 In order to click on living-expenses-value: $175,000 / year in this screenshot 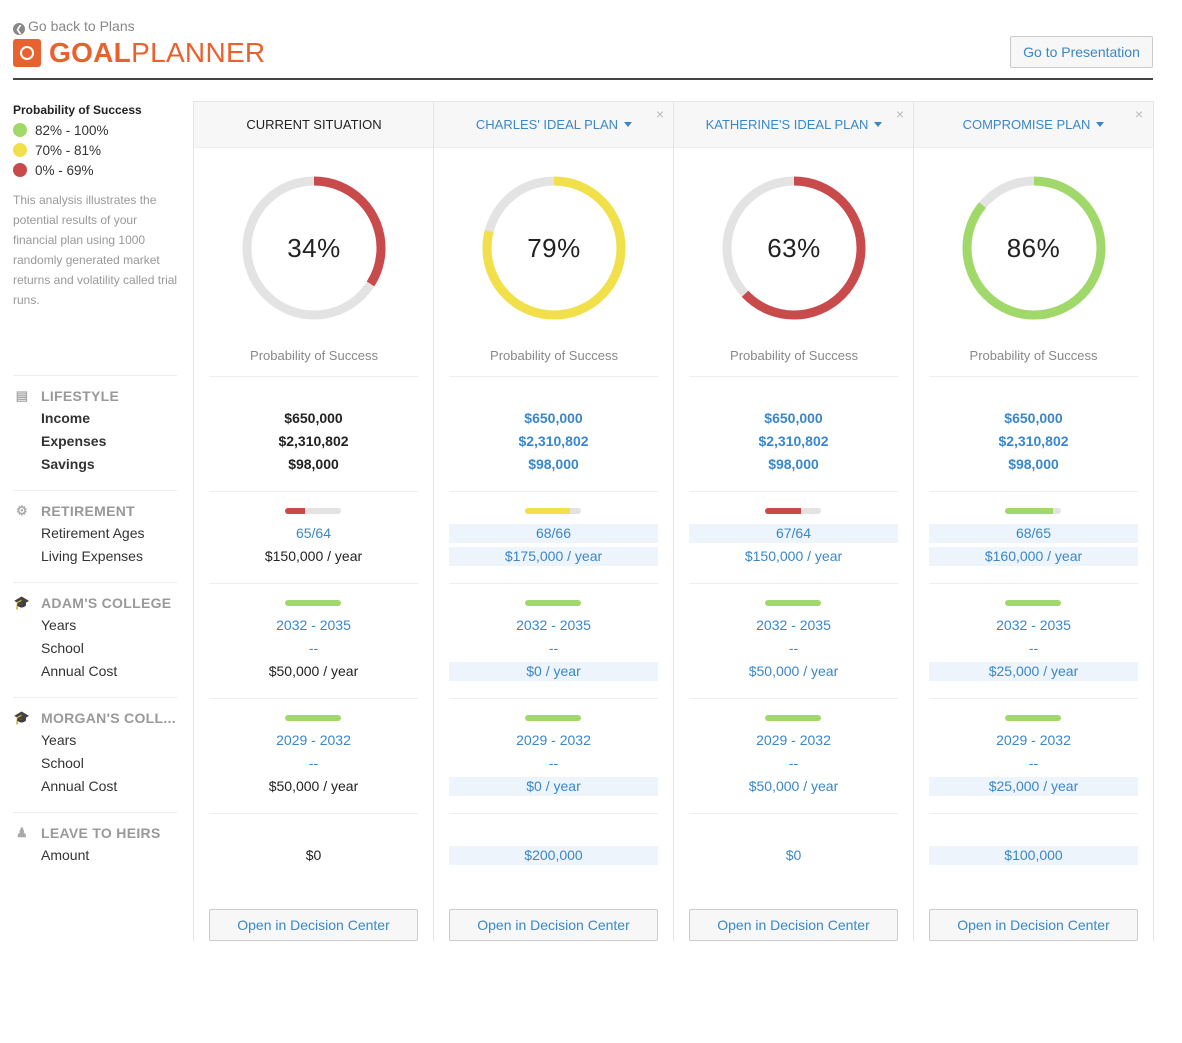, I will do `click(553, 556)`.